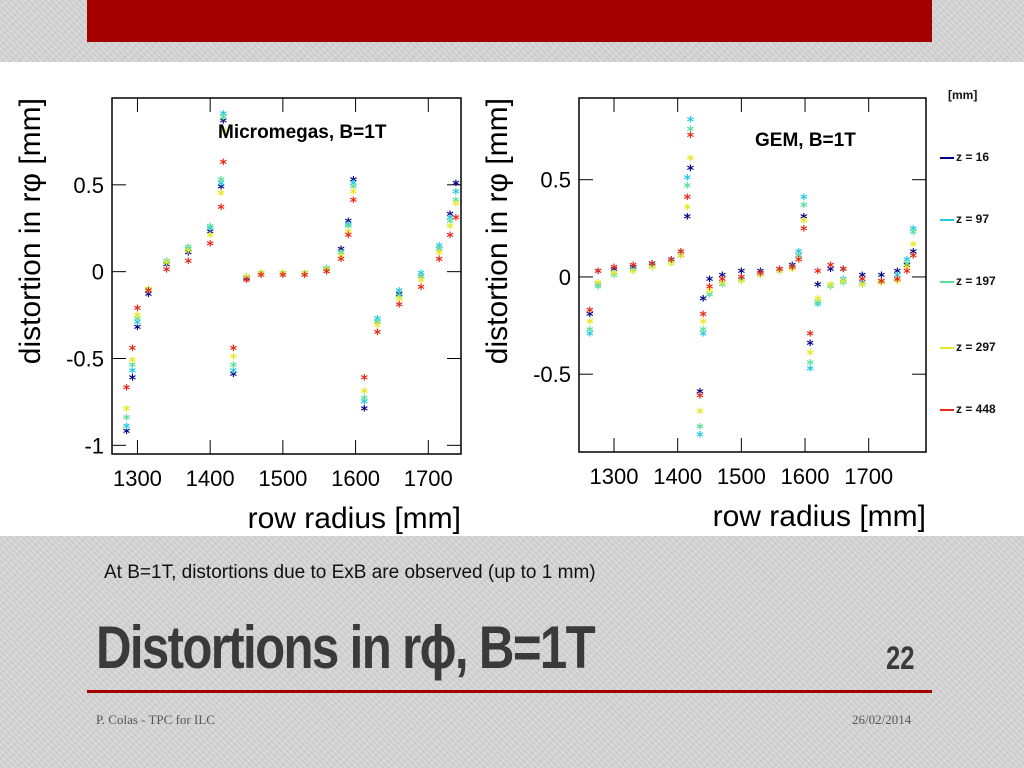  What do you see at coordinates (805, 140) in the screenshot?
I see `plot-title: GEM, B=1T` at bounding box center [805, 140].